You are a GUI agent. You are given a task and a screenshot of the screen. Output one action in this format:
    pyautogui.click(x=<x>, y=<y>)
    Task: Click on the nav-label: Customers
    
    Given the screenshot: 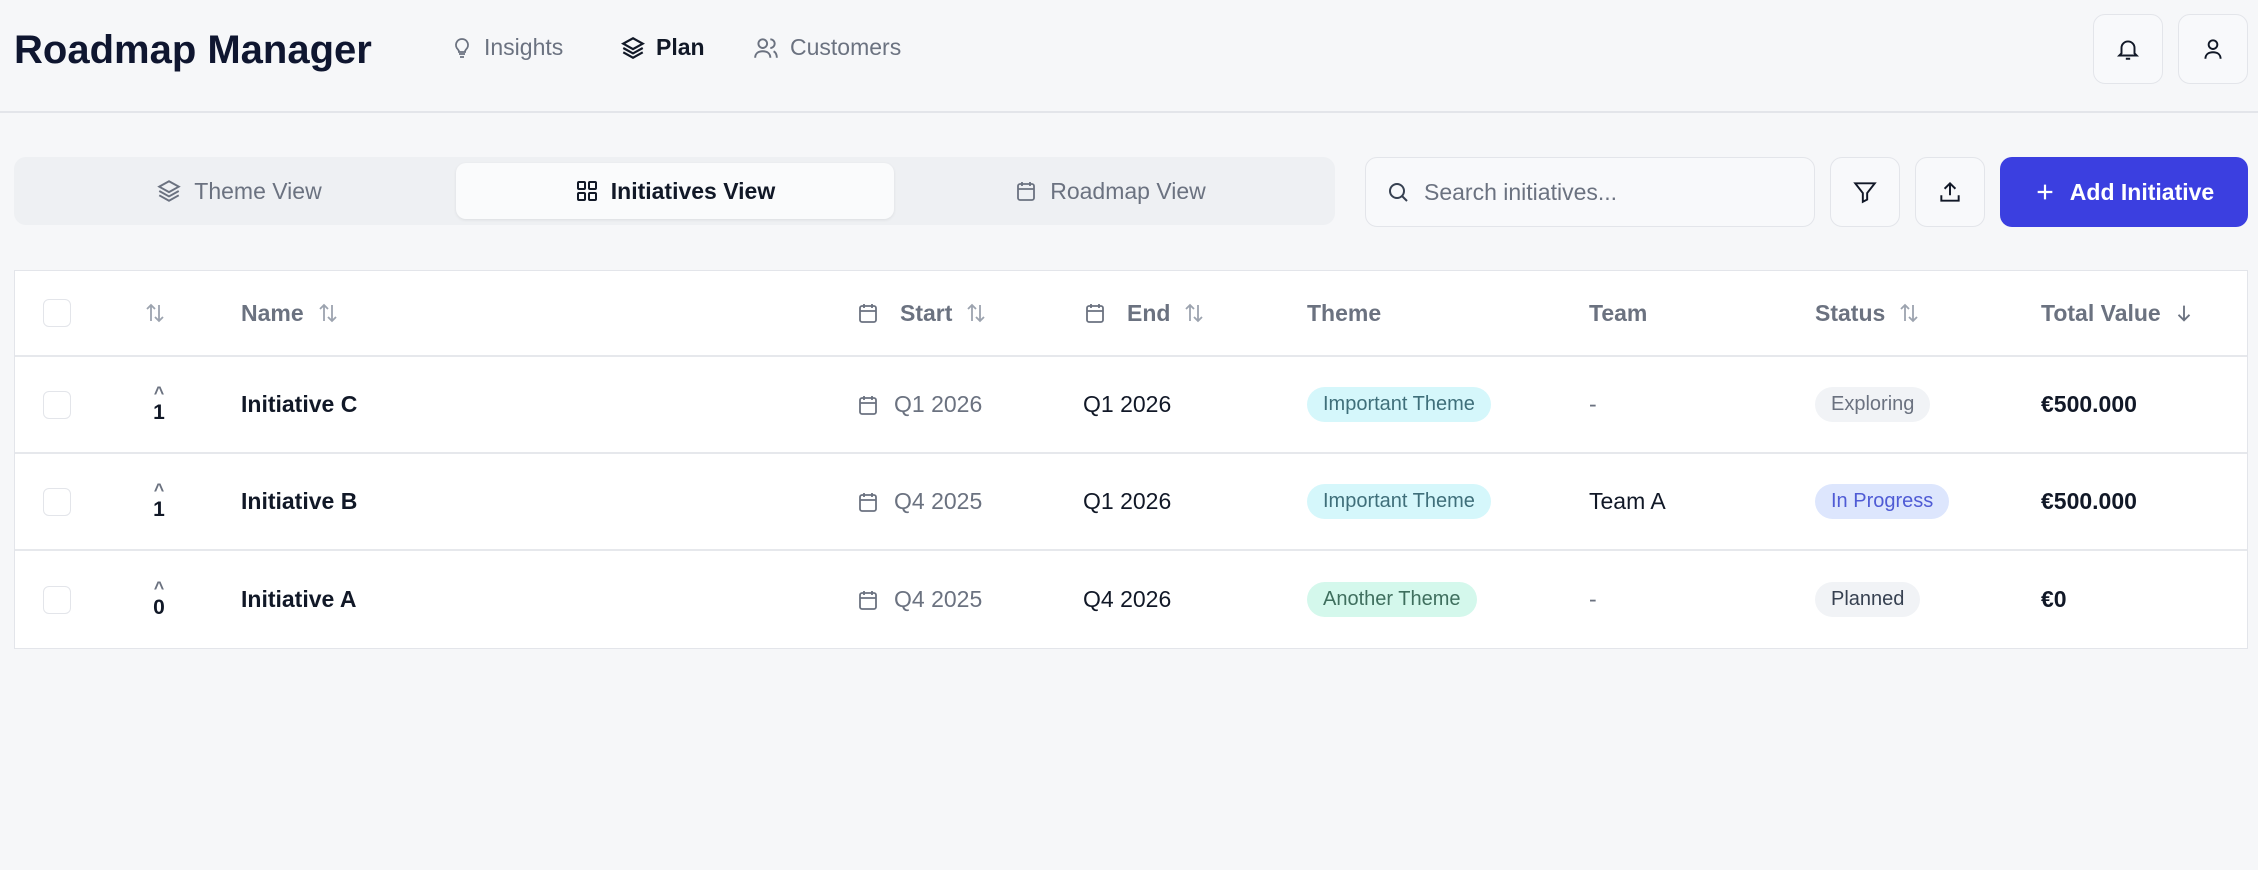 What is the action you would take?
    pyautogui.click(x=846, y=47)
    